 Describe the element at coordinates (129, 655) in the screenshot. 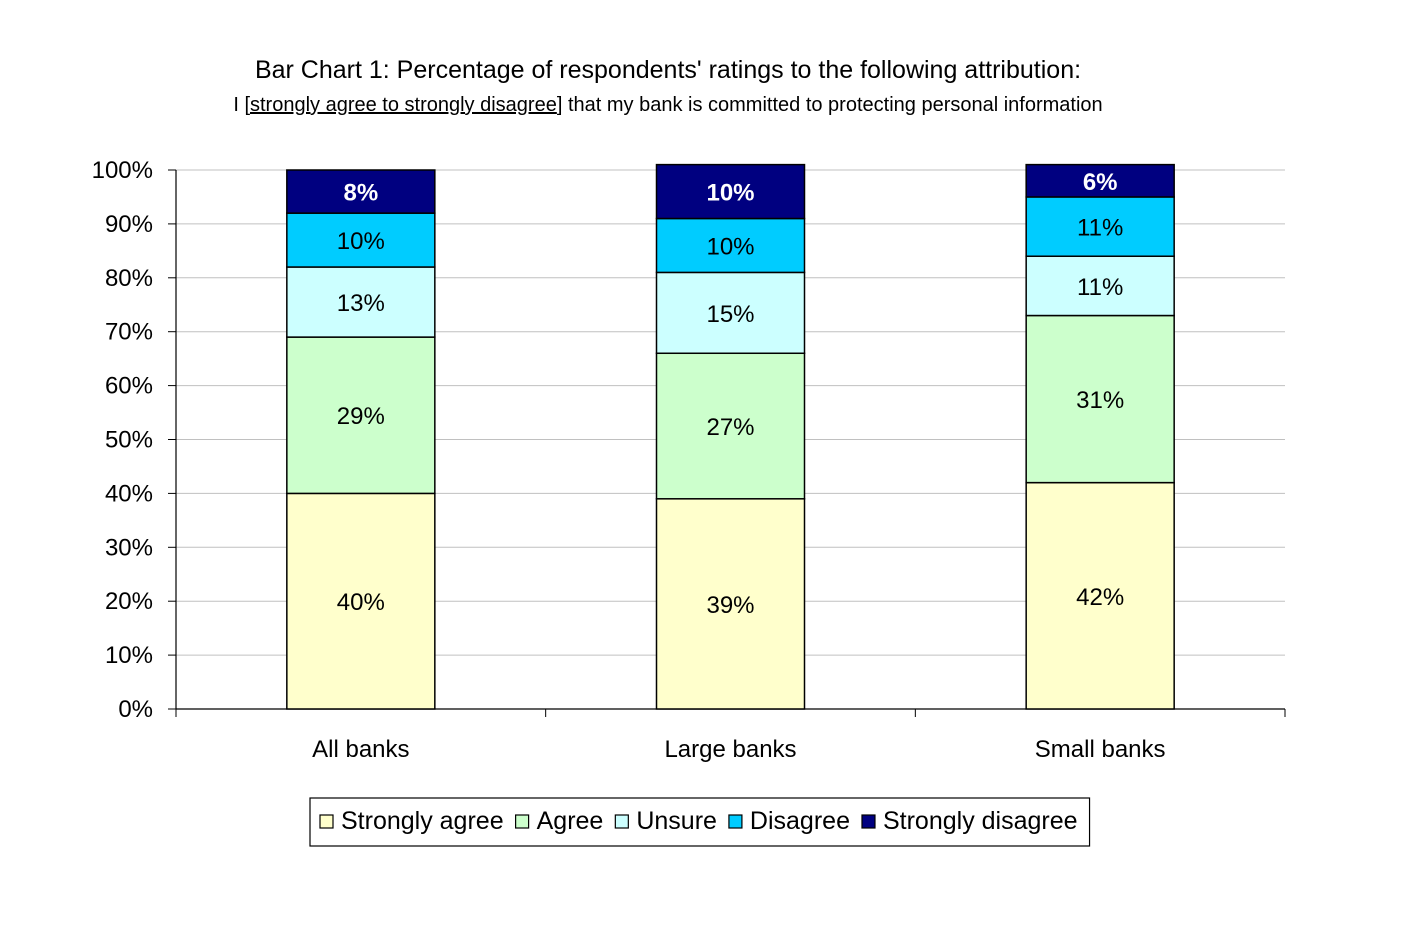

I see `y-tick-label: 10%` at that location.